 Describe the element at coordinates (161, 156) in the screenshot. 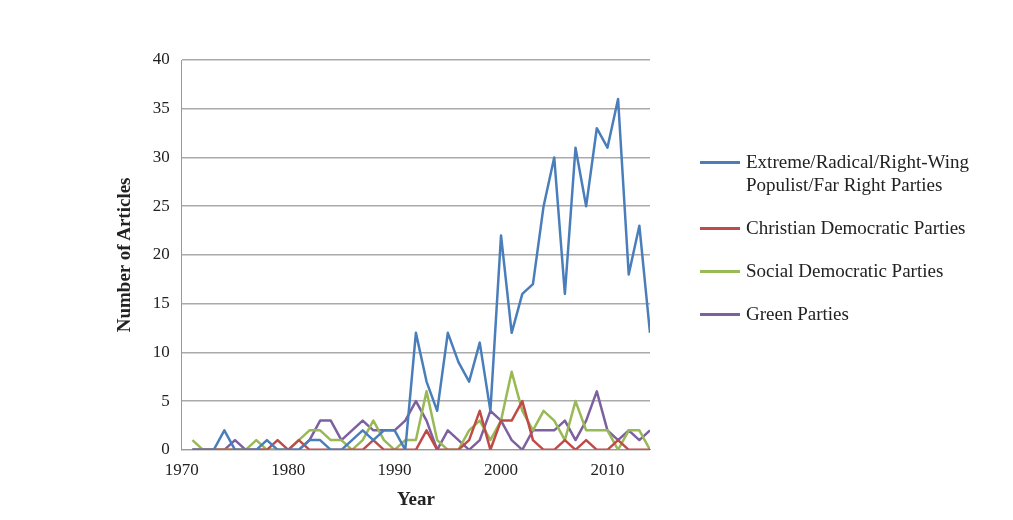

I see `y-tick-label: 30` at that location.